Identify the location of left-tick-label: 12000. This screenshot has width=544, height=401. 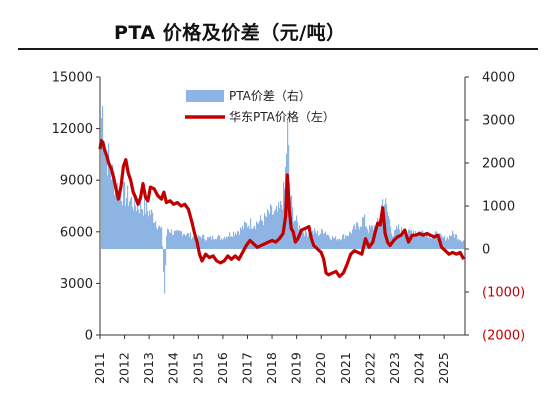
(72, 129).